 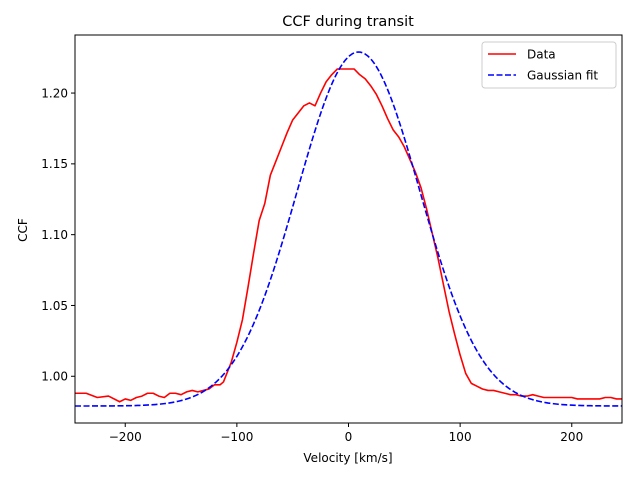 What do you see at coordinates (54, 377) in the screenshot?
I see `y-tick-label: 1.00` at bounding box center [54, 377].